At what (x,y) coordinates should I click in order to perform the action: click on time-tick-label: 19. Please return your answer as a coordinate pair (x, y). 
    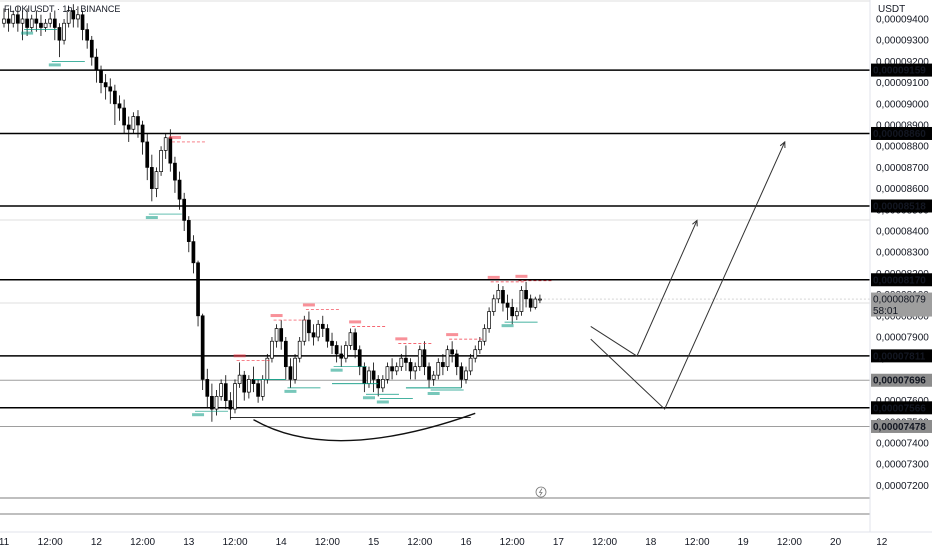
    Looking at the image, I should click on (744, 542).